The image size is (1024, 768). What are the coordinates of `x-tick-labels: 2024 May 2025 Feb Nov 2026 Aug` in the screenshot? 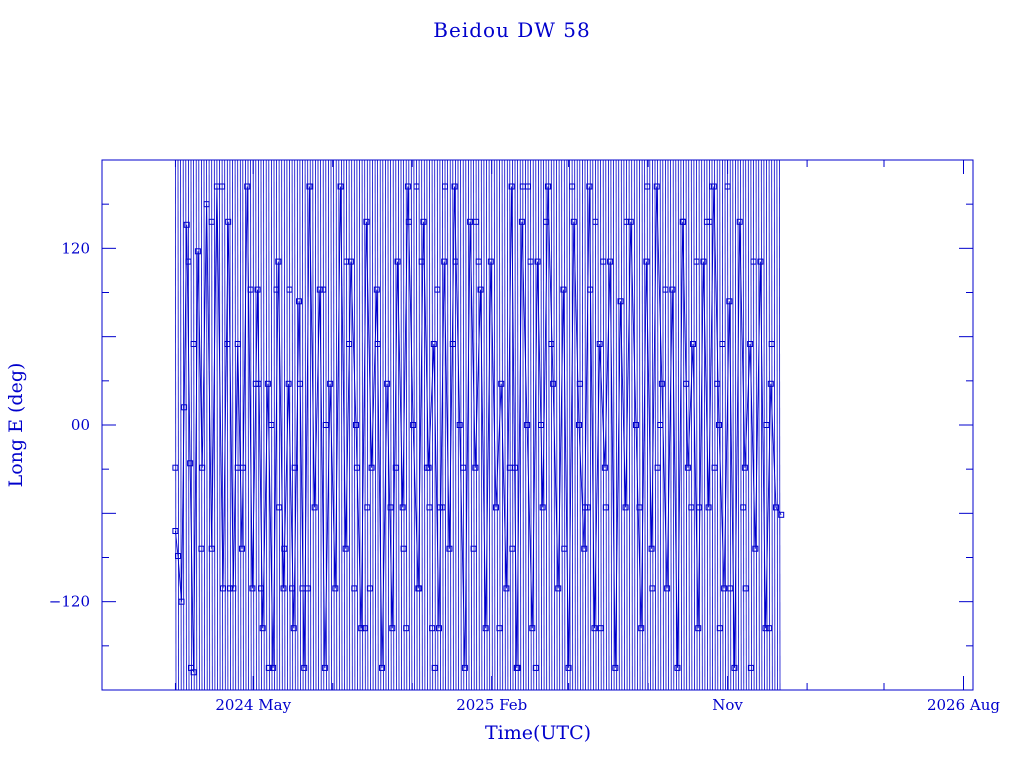 It's located at (607, 705).